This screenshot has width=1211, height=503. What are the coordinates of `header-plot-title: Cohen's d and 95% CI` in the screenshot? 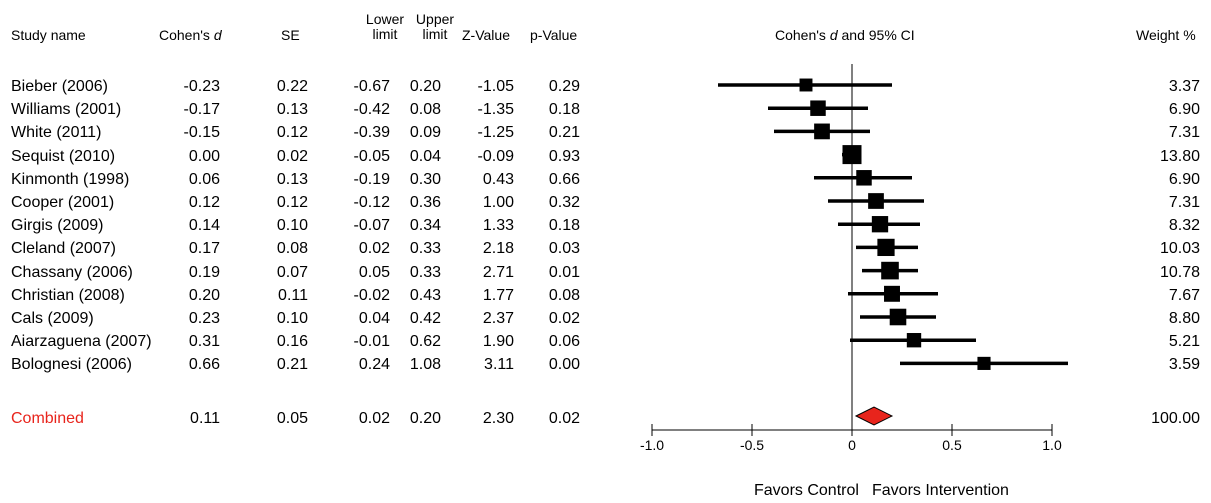 It's located at (845, 35).